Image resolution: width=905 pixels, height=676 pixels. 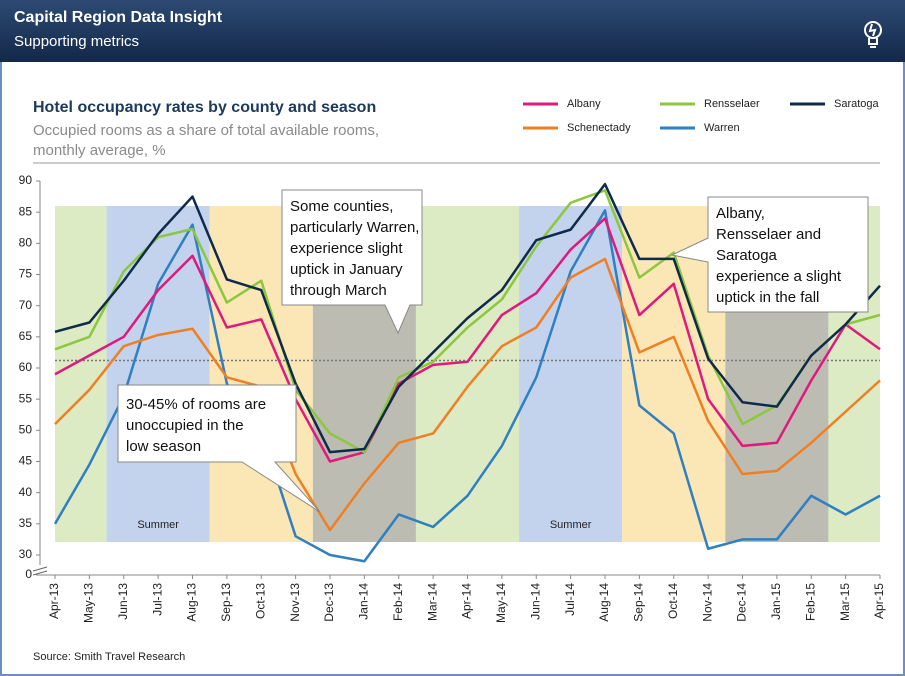 What do you see at coordinates (722, 128) in the screenshot?
I see `legend-label: Warren` at bounding box center [722, 128].